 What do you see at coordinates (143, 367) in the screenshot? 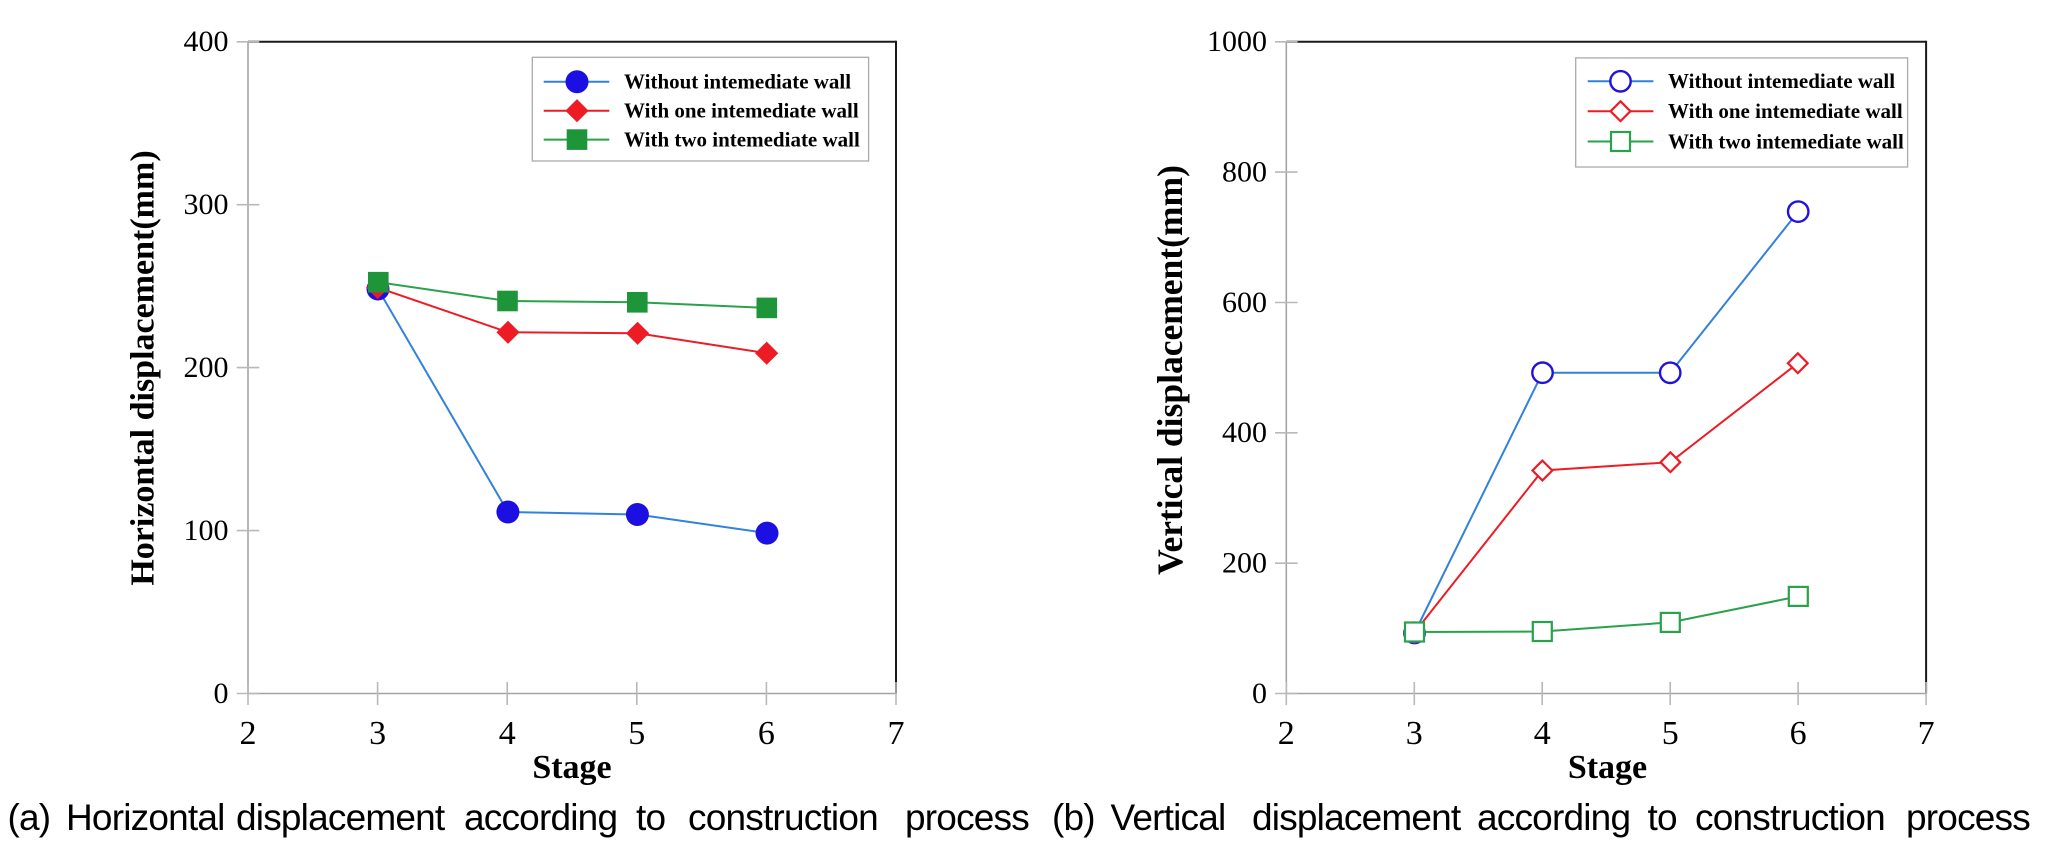
I see `svg-text: Horizontal displacement(mm)` at bounding box center [143, 367].